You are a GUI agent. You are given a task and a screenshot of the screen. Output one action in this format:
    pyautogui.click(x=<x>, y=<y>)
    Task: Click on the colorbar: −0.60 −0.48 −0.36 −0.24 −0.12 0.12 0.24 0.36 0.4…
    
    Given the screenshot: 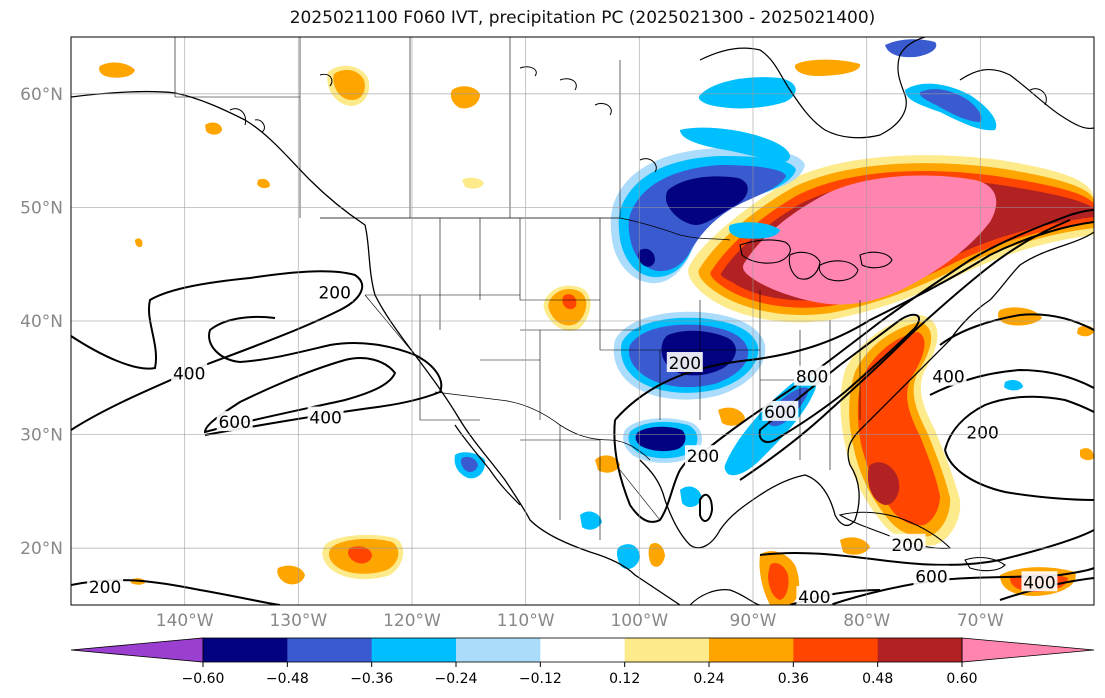 What is the action you would take?
    pyautogui.click(x=582, y=662)
    